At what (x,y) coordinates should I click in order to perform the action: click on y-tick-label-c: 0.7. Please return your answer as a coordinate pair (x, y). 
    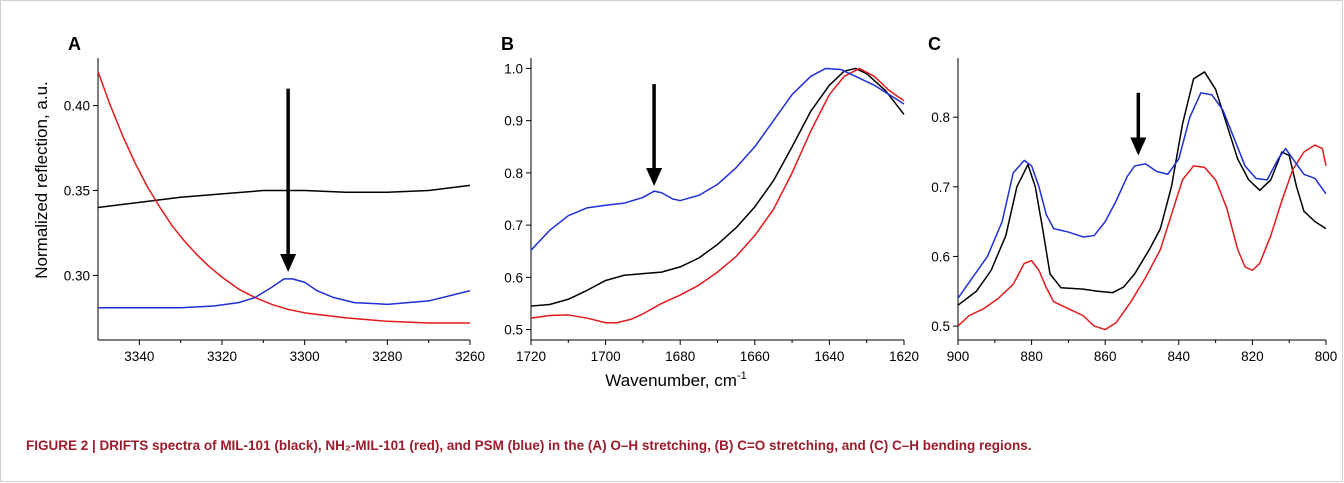
    Looking at the image, I should click on (940, 187).